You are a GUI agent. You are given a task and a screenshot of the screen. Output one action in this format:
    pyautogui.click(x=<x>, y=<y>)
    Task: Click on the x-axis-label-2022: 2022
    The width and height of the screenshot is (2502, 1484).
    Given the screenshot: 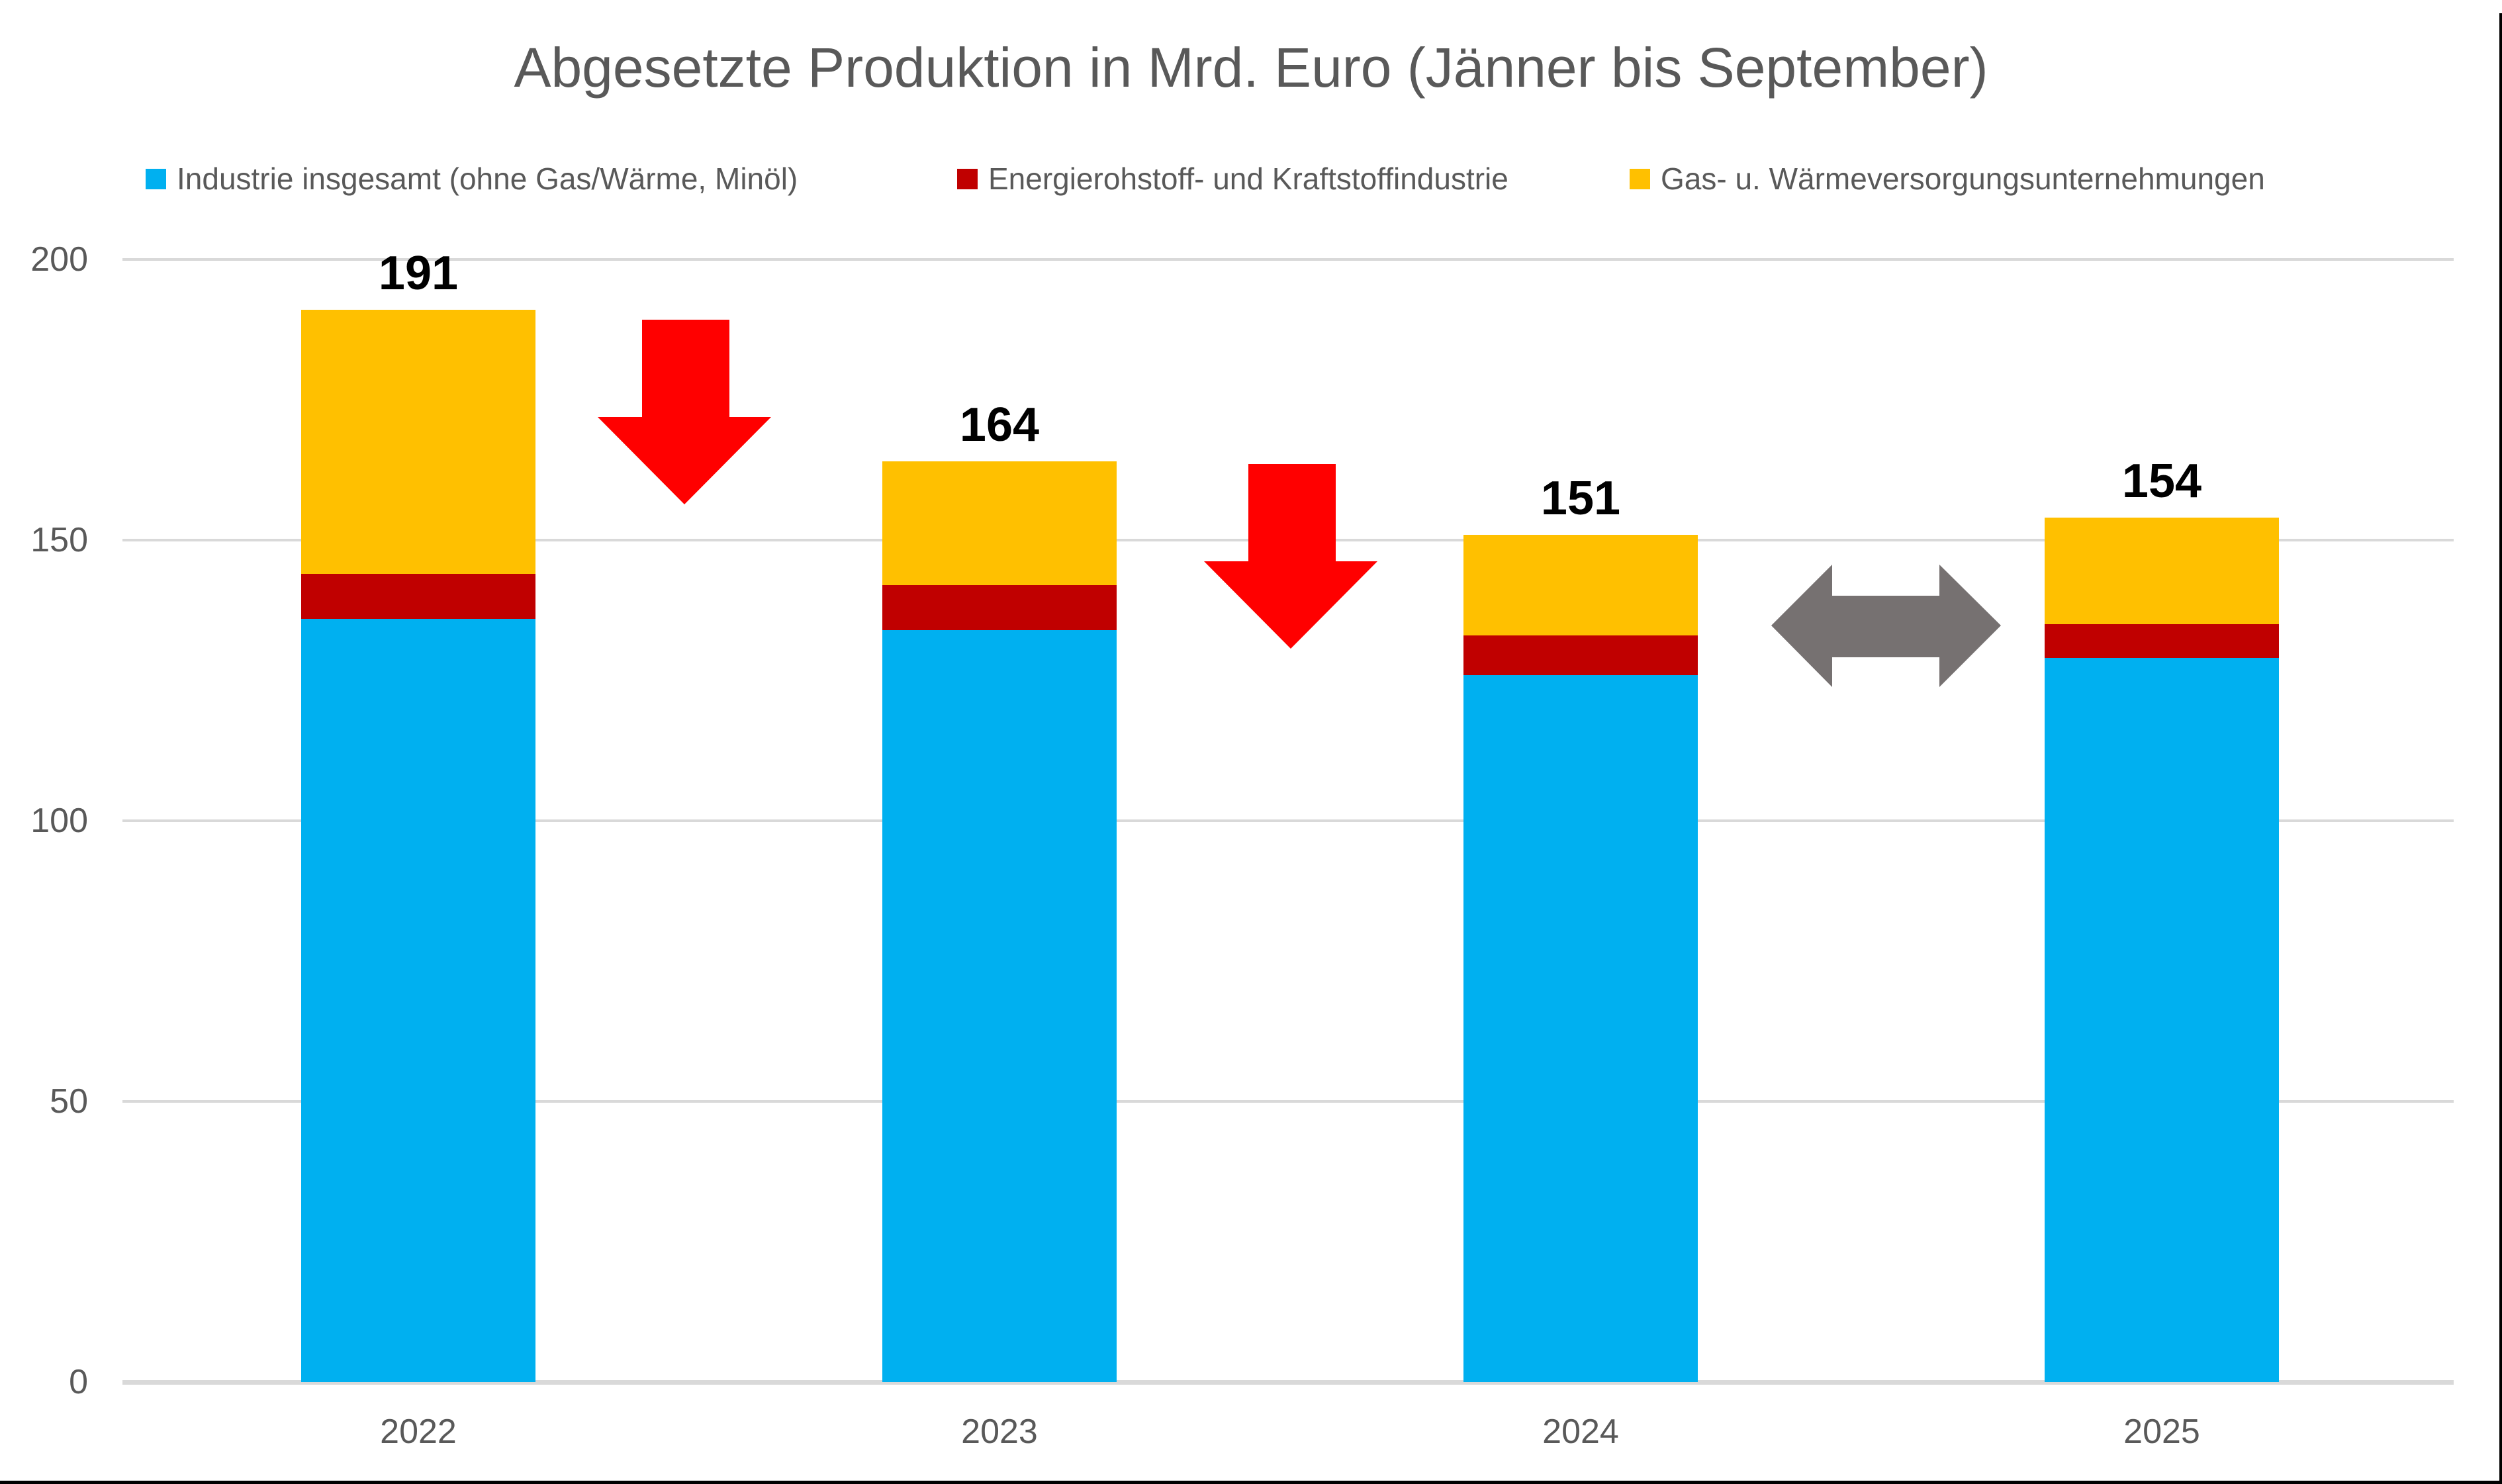 What is the action you would take?
    pyautogui.click(x=418, y=1432)
    